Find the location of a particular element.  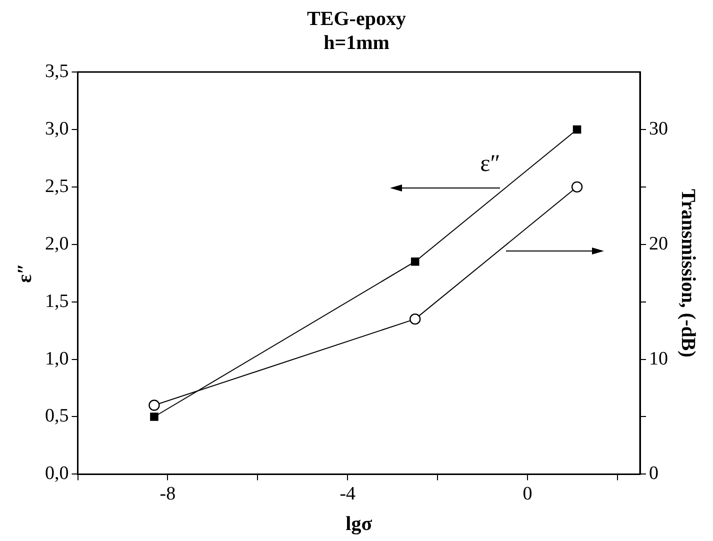

y-axis-title: ε″ is located at coordinates (25, 273).